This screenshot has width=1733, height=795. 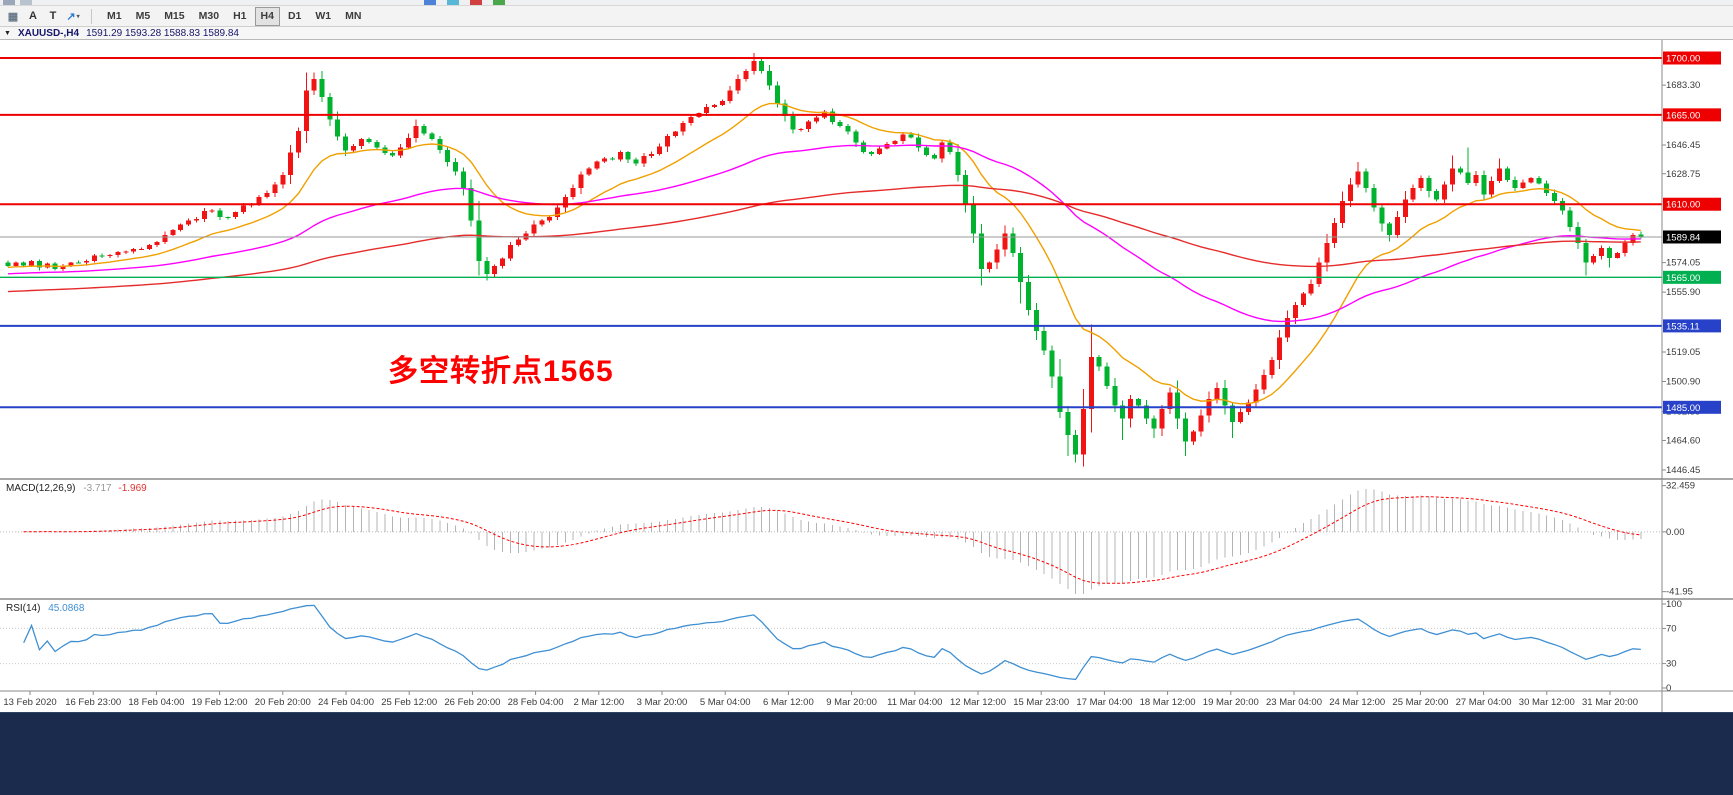 What do you see at coordinates (1610, 702) in the screenshot?
I see `svg-text: 31 Mar 20:00` at bounding box center [1610, 702].